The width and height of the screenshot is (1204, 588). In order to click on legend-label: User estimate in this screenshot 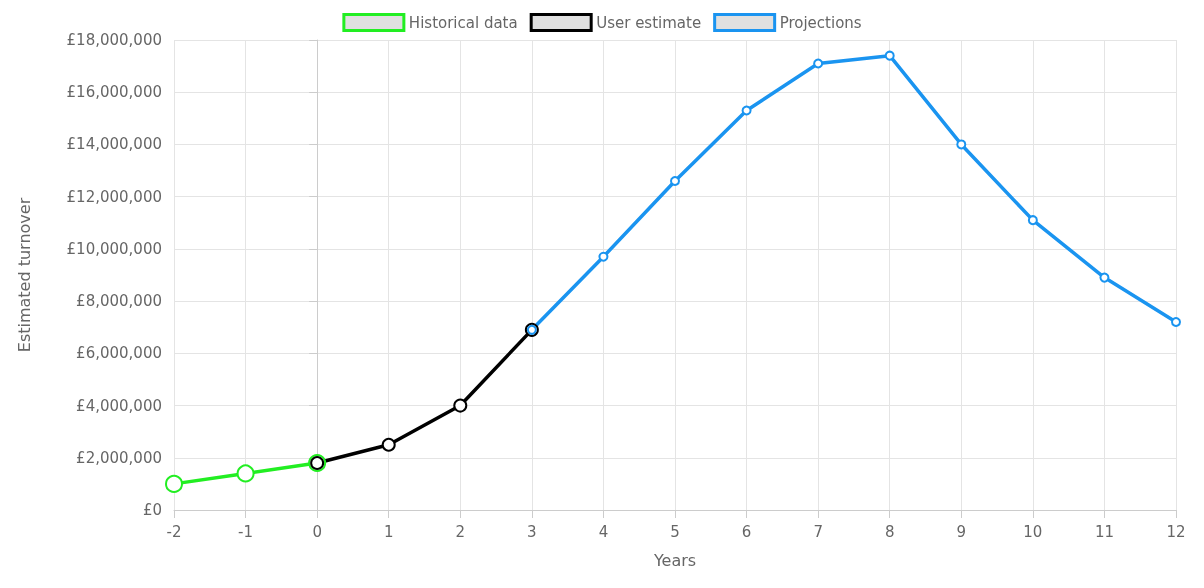, I will do `click(649, 22)`.